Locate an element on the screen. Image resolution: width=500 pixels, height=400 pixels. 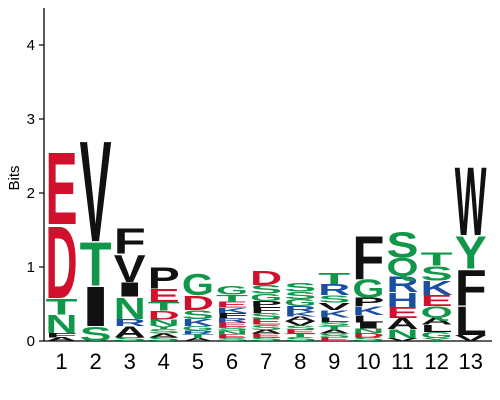
logo-letter: Q is located at coordinates (437, 311).